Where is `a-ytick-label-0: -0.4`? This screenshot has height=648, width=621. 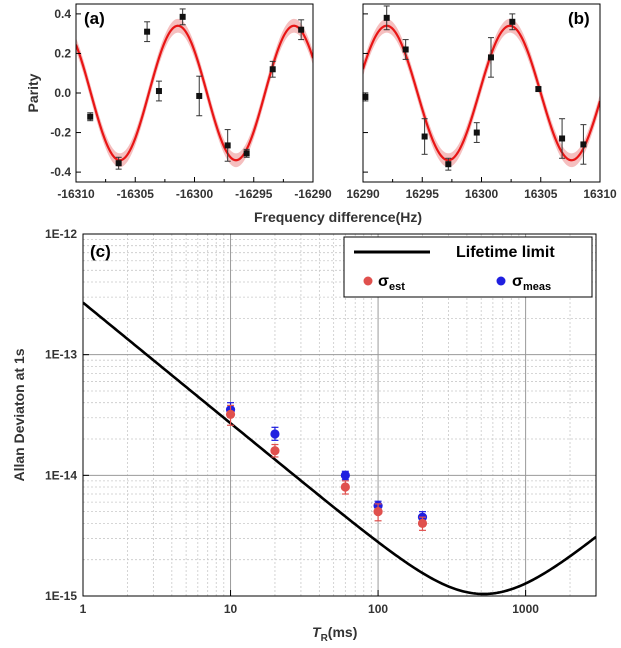 a-ytick-label-0: -0.4 is located at coordinates (60, 172).